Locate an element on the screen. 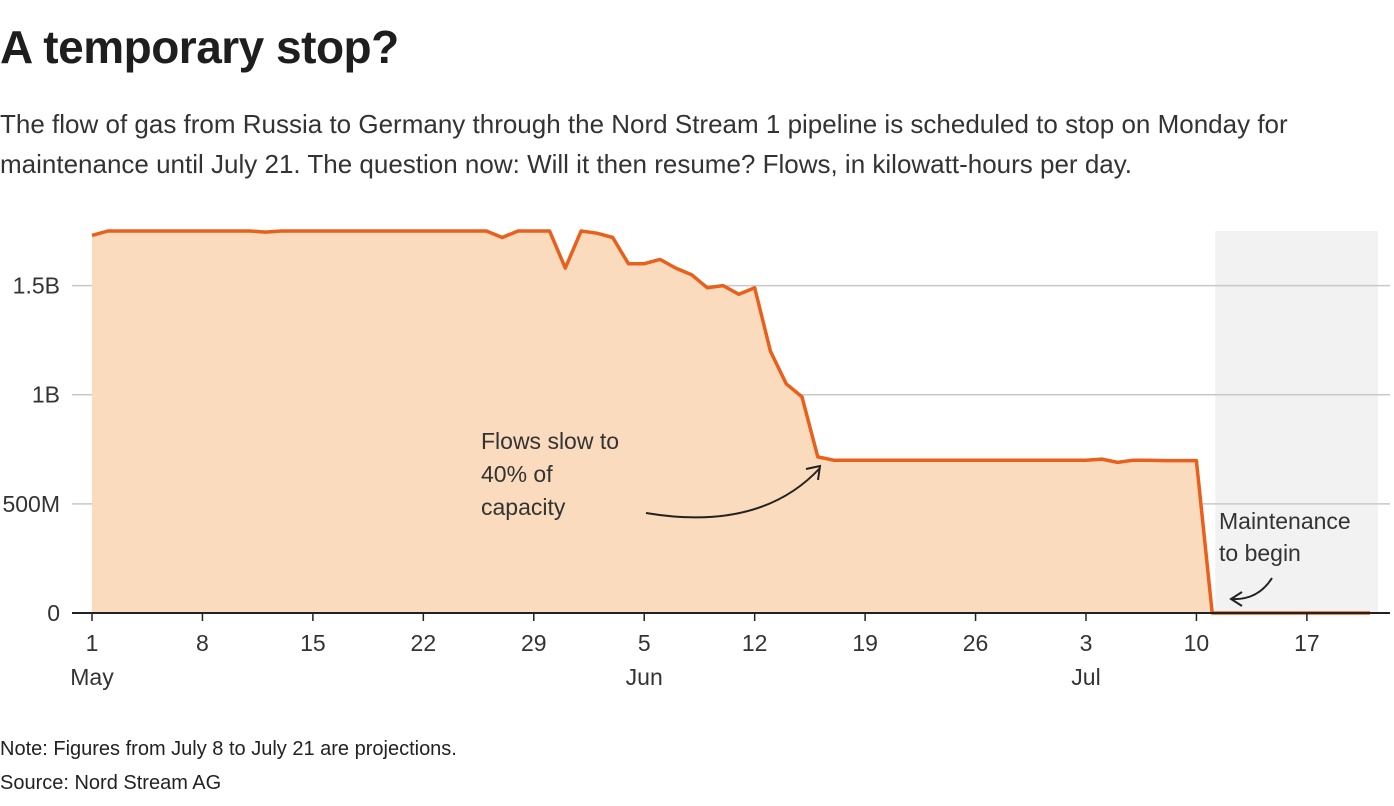 The width and height of the screenshot is (1394, 806). y-tick-label: 500M is located at coordinates (31, 504).